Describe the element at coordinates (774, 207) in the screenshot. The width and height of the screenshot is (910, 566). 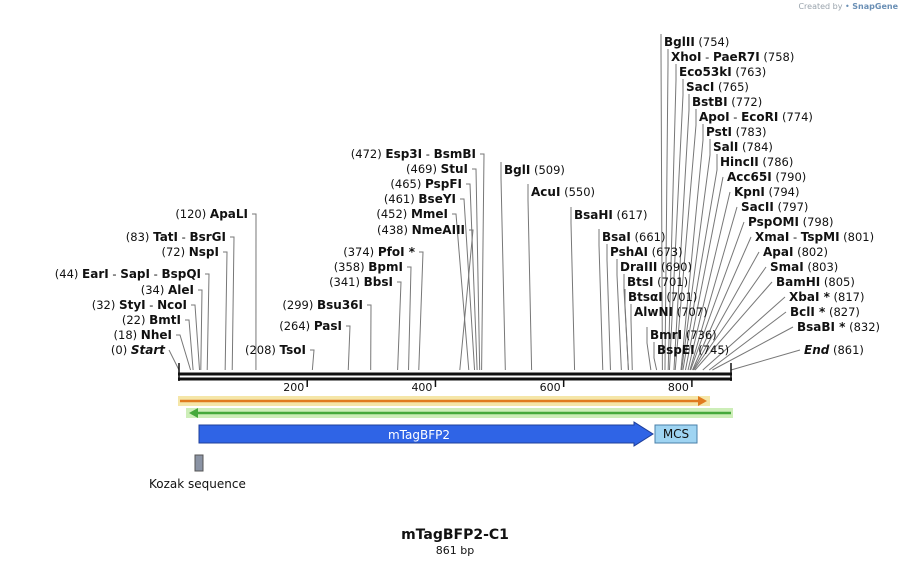
I see `site-sacii-right-20: SacII (797)` at that location.